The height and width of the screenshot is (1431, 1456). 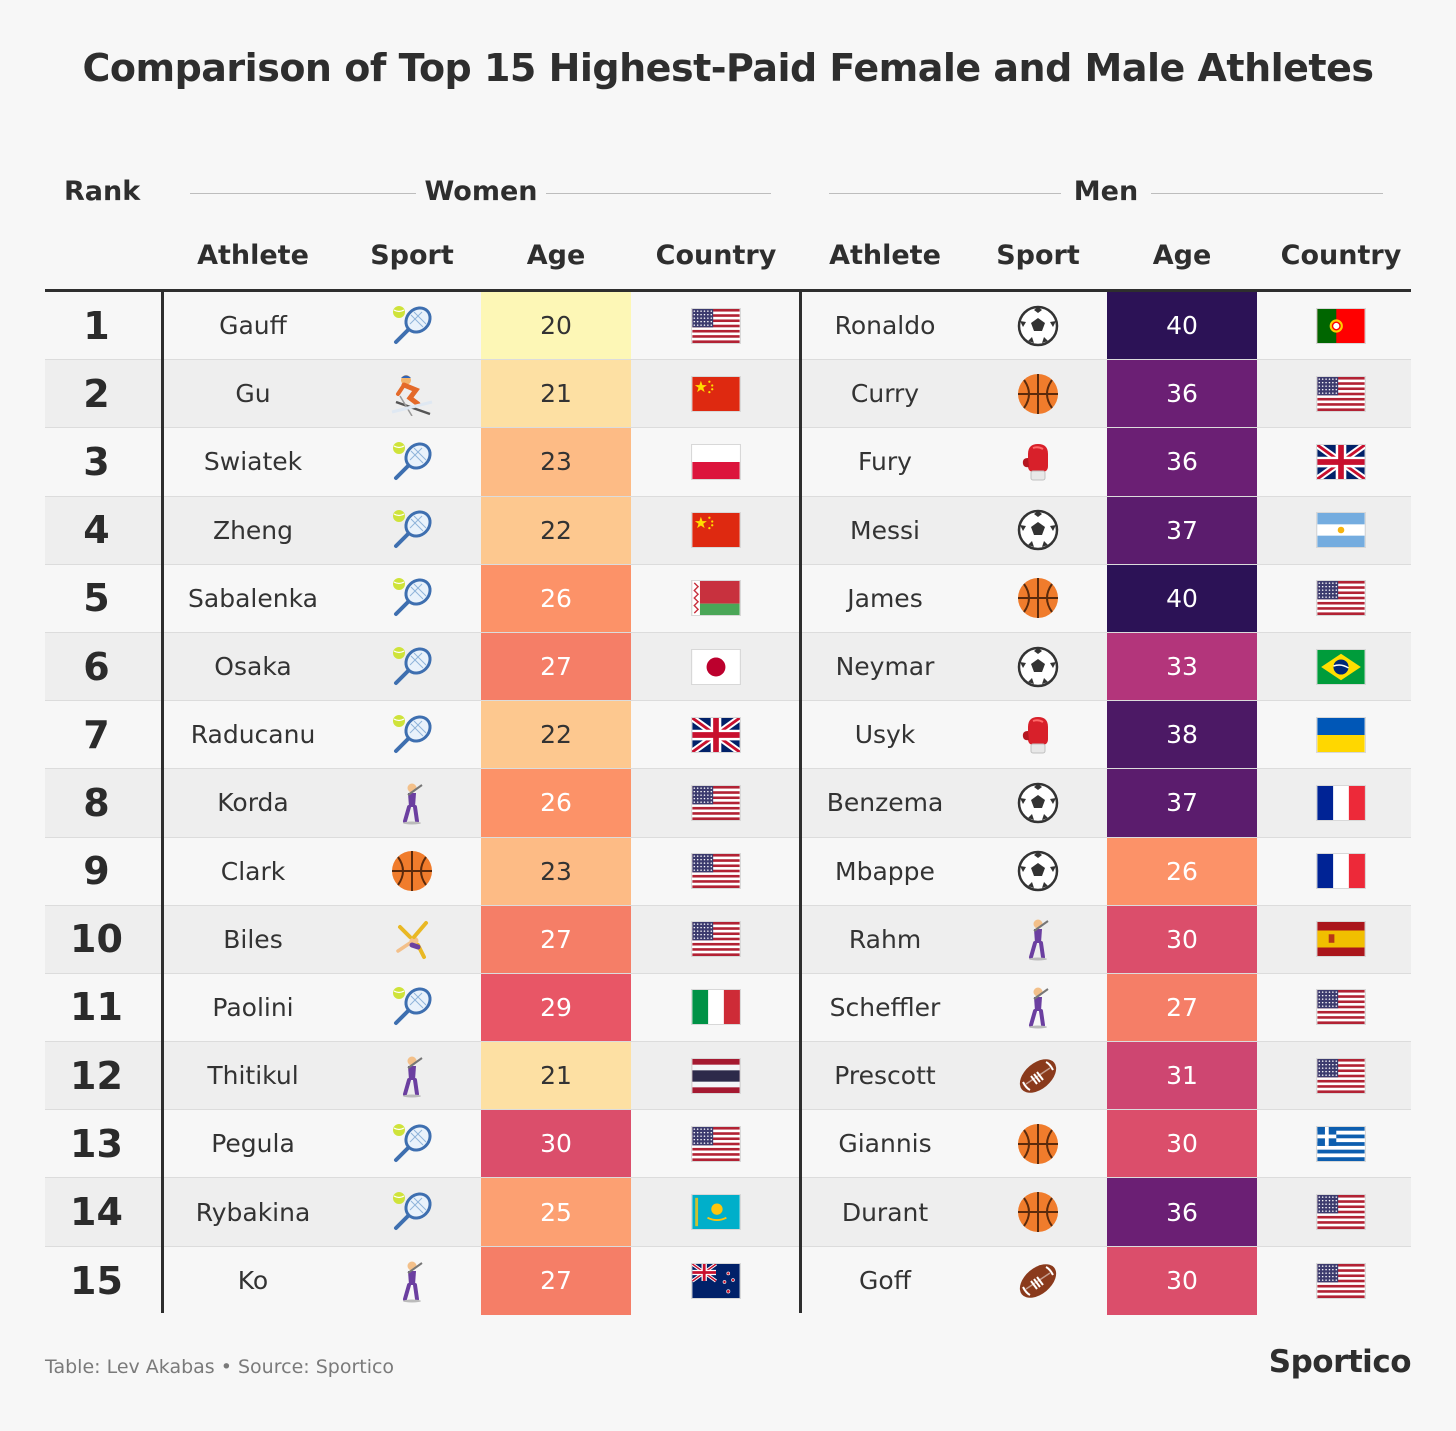 I want to click on men-athlete-name: Fury, so click(x=885, y=462).